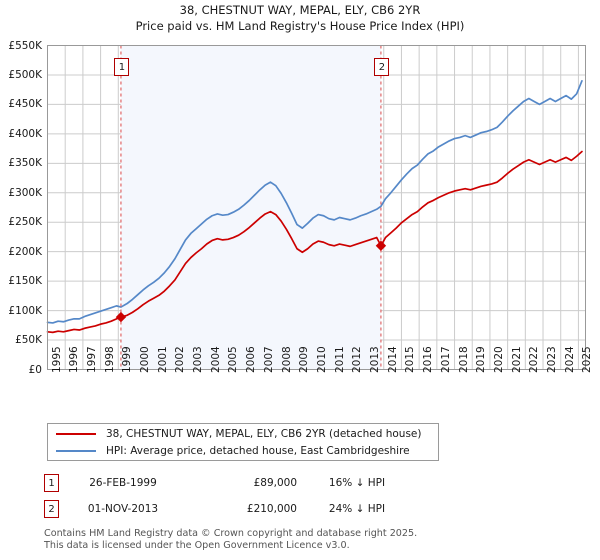 The height and width of the screenshot is (560, 600). Describe the element at coordinates (51, 509) in the screenshot. I see `row-badge-2: 2` at that location.